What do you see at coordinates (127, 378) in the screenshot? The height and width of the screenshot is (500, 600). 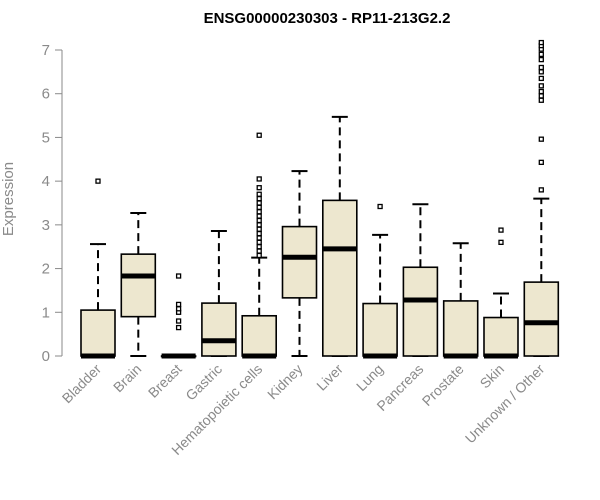 I see `x-tick-label: Brain` at bounding box center [127, 378].